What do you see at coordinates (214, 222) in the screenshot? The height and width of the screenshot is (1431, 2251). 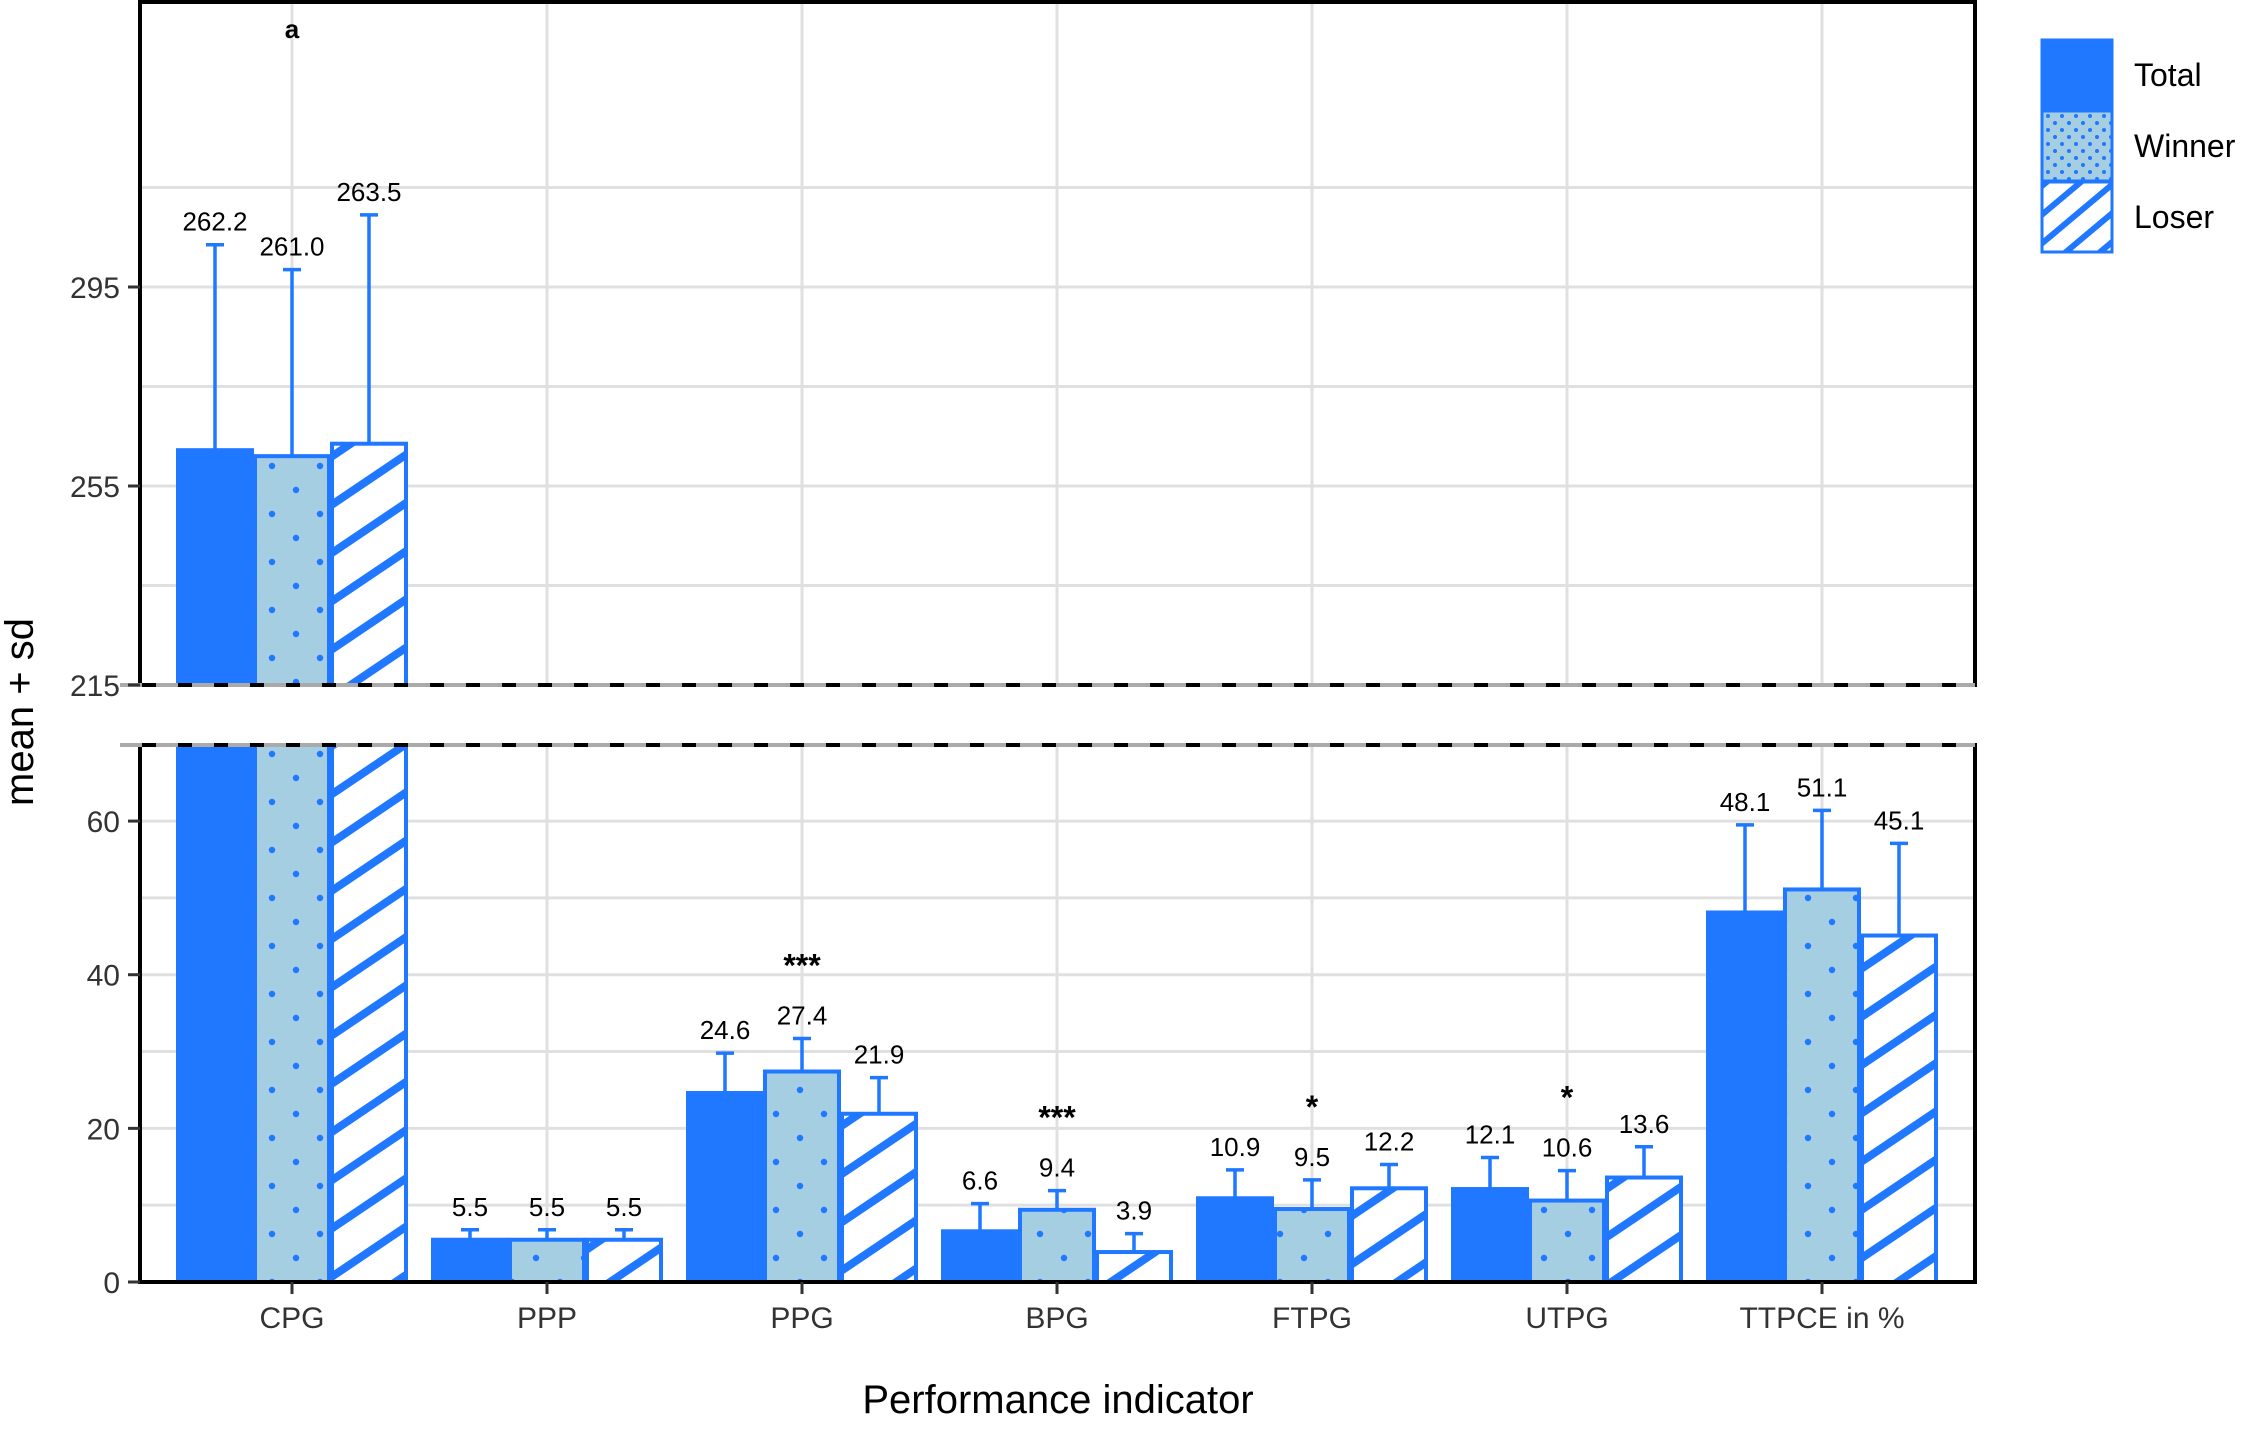 I see `data-label: 262.2` at bounding box center [214, 222].